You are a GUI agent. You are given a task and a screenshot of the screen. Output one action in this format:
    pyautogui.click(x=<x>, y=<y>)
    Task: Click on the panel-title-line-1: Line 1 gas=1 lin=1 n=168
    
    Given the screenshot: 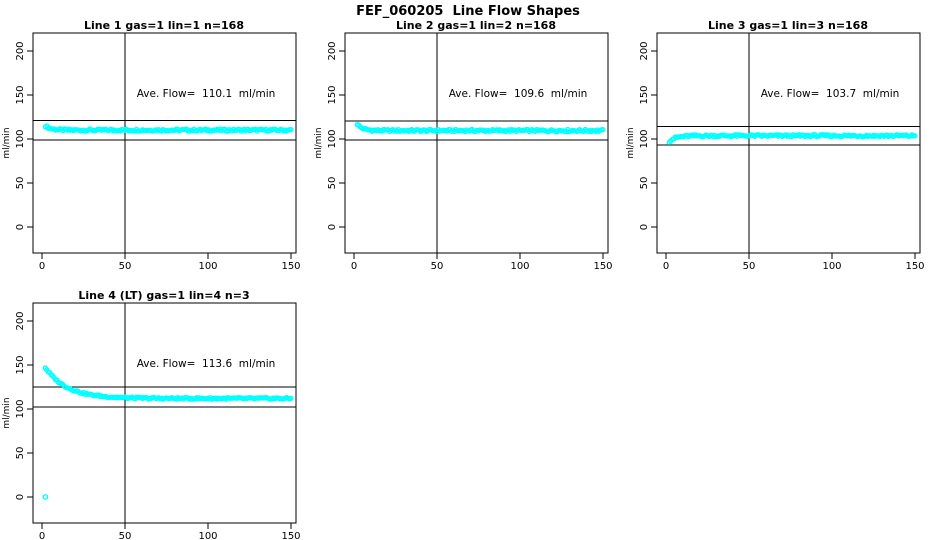 What is the action you would take?
    pyautogui.click(x=164, y=25)
    